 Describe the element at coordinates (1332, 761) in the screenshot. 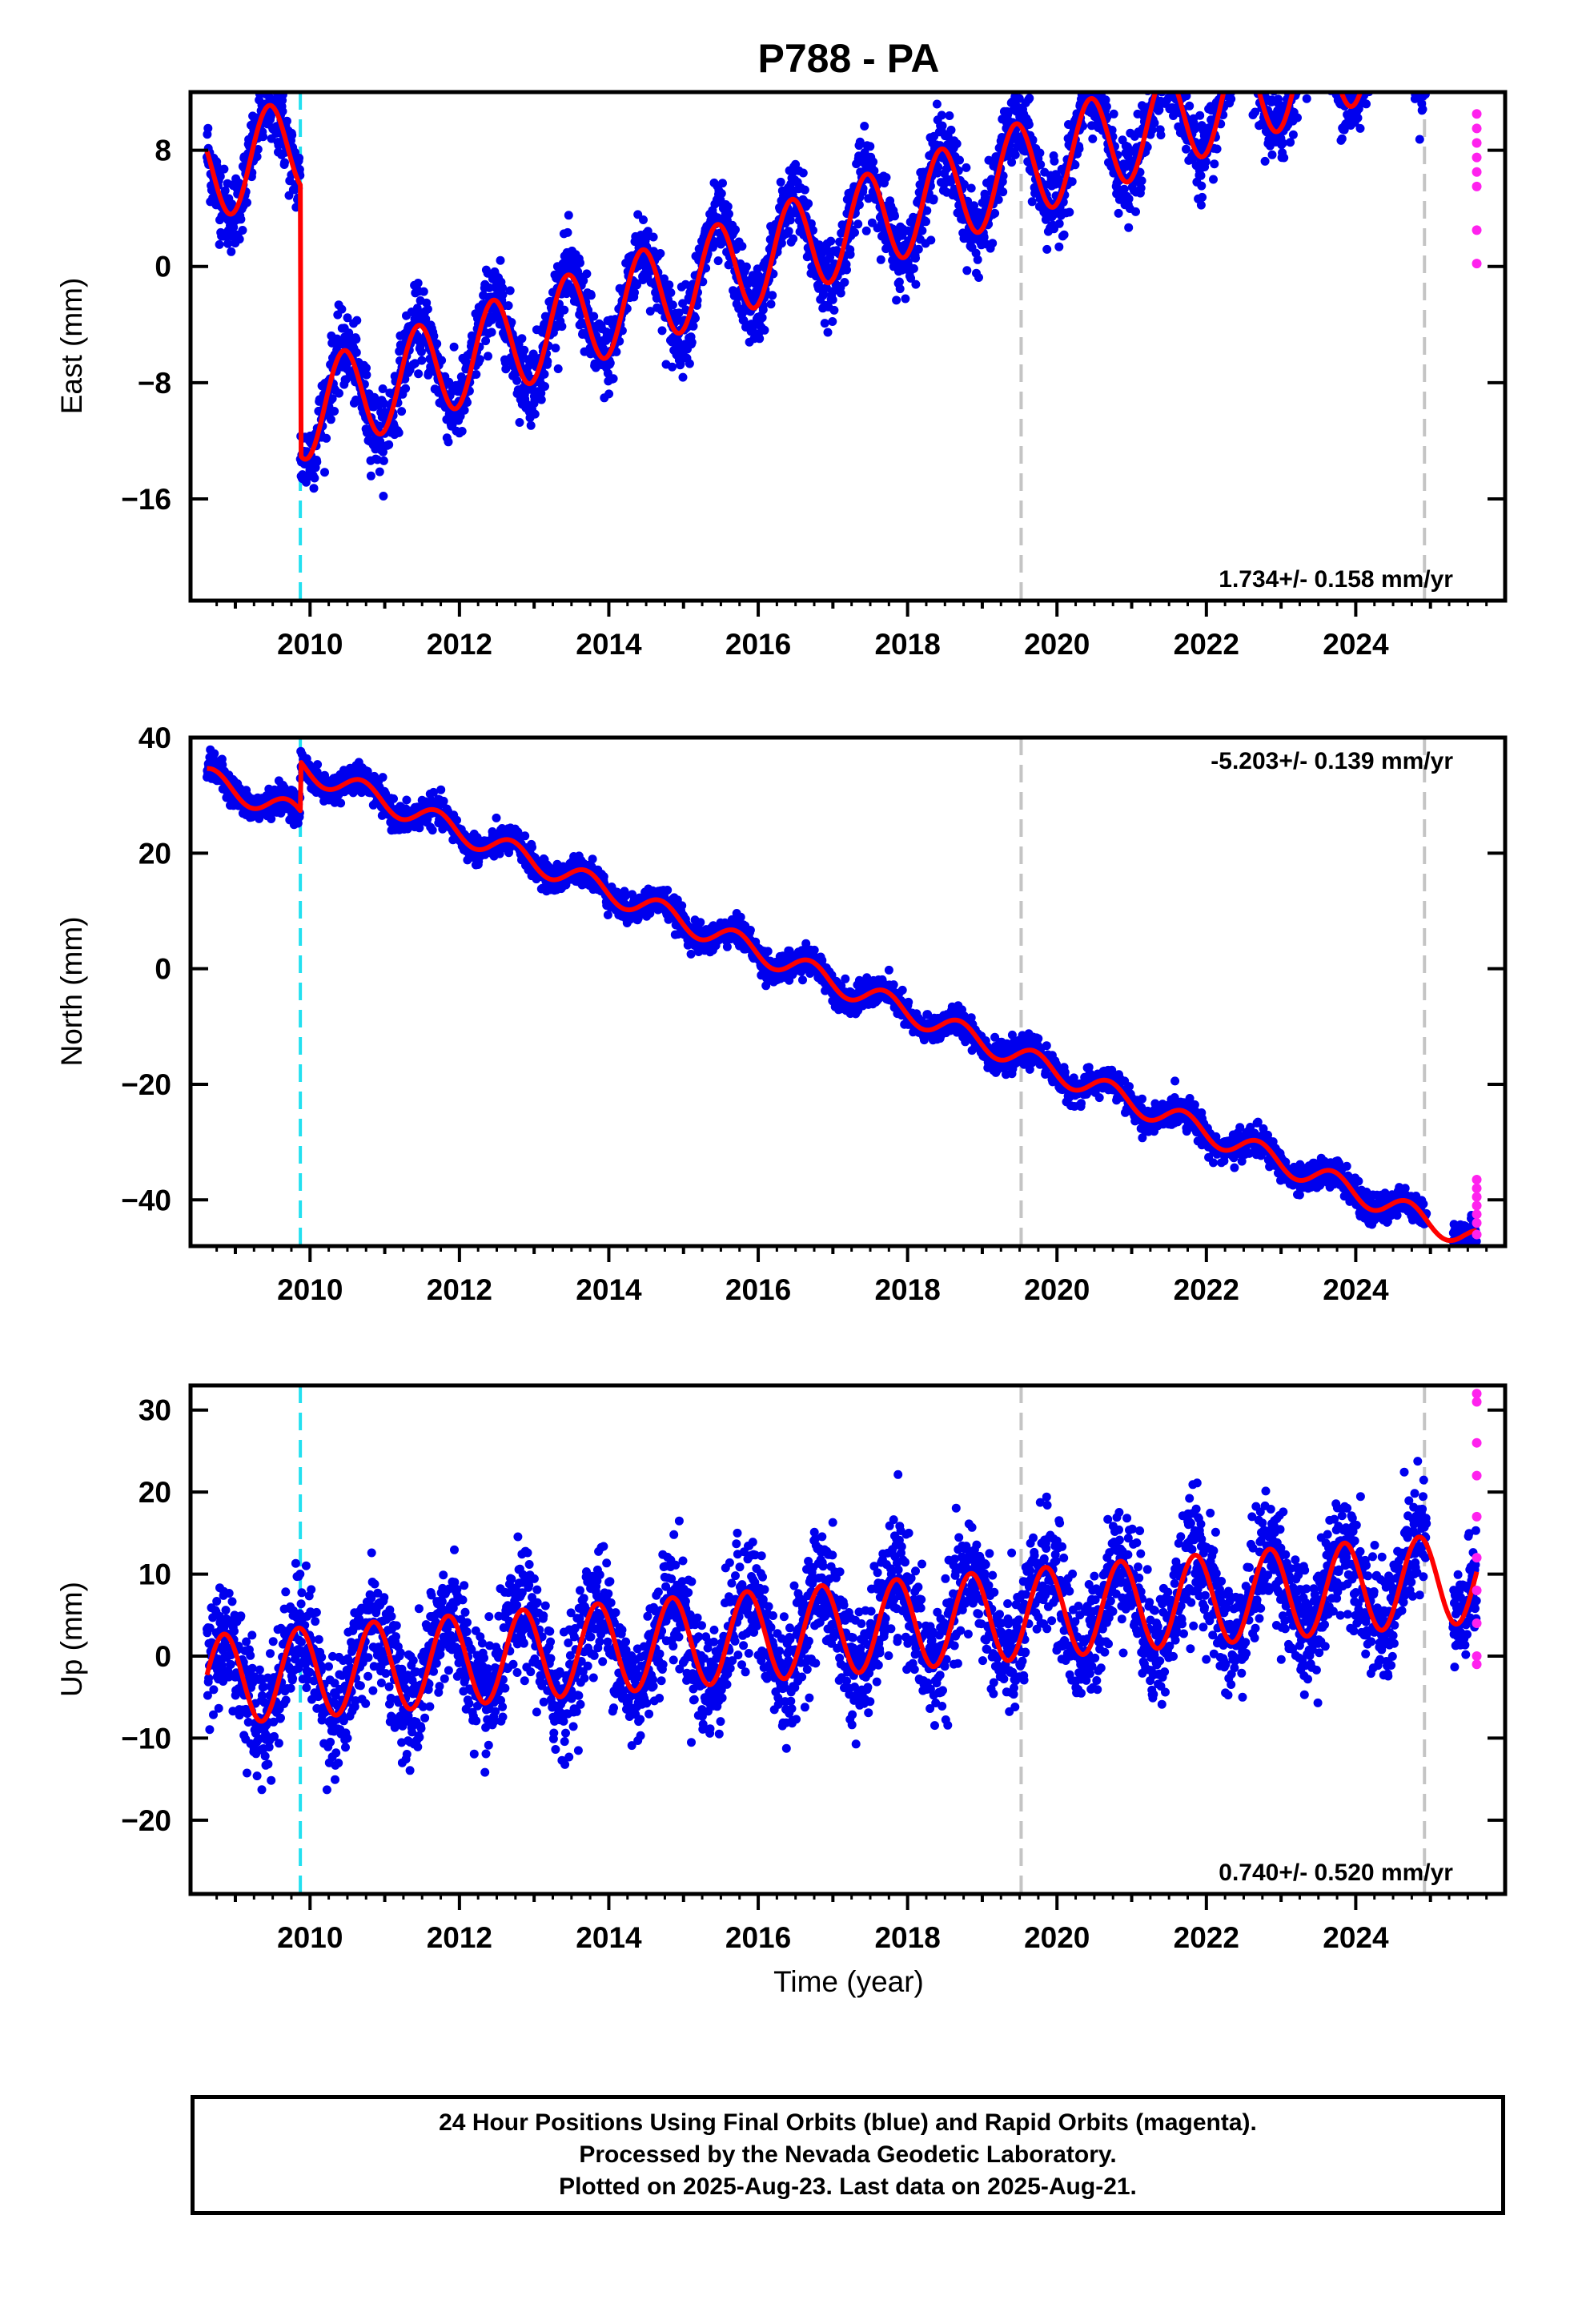

I see `velocity-label: -5.203+/- 0.139 mm/yr` at that location.